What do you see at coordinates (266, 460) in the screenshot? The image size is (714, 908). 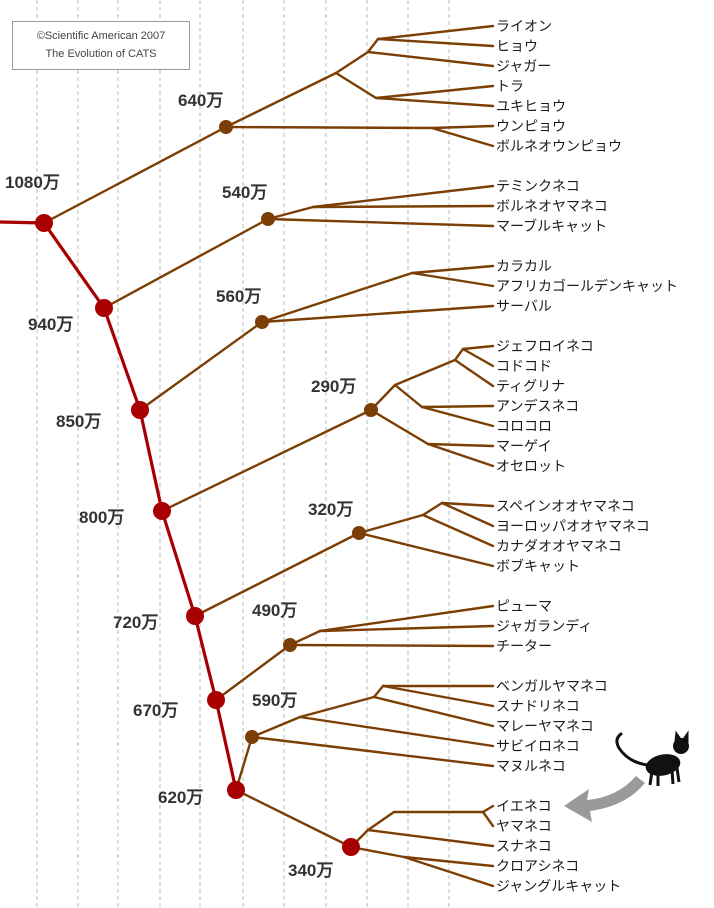 I see `branch-ocelot-stem` at bounding box center [266, 460].